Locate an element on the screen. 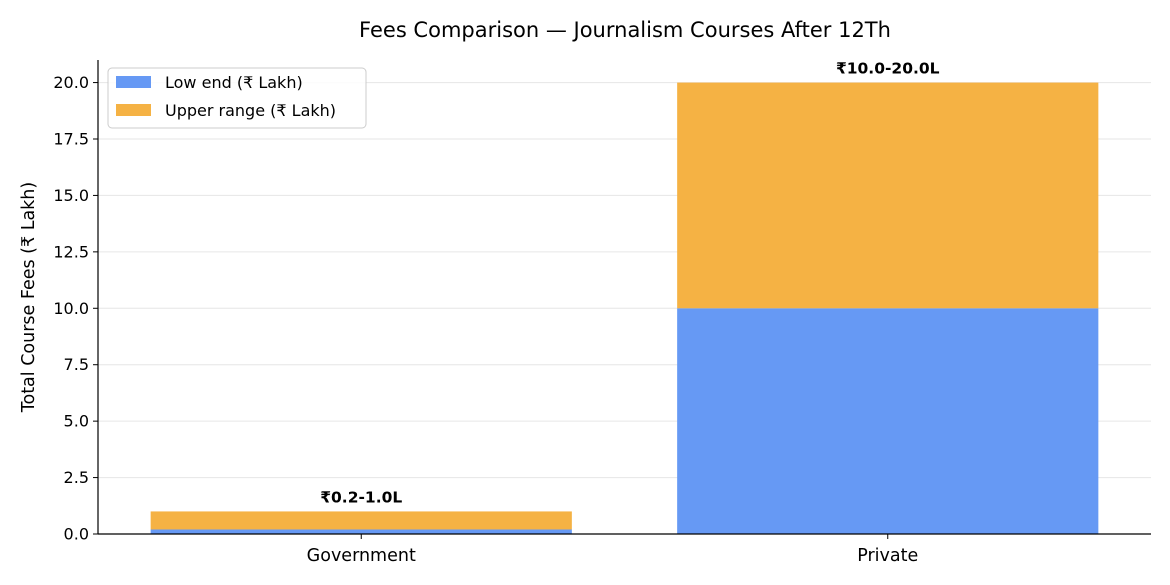  legend-box is located at coordinates (237, 98).